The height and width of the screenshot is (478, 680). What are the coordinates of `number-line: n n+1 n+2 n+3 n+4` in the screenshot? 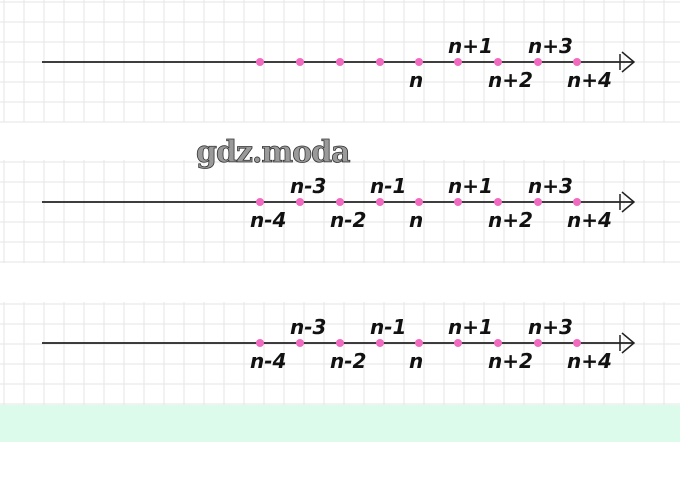 It's located at (339, 63).